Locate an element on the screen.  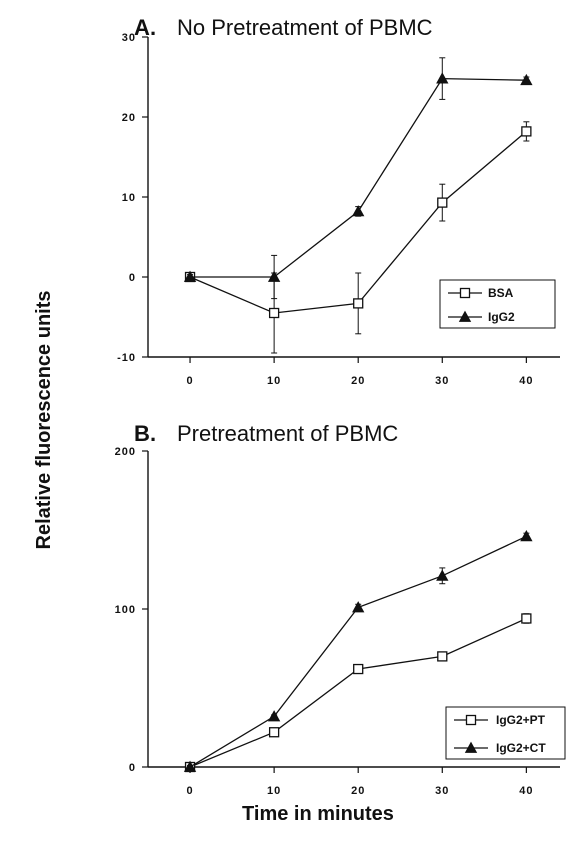
panel-a-x-tick-label: 30 is located at coordinates (442, 381).